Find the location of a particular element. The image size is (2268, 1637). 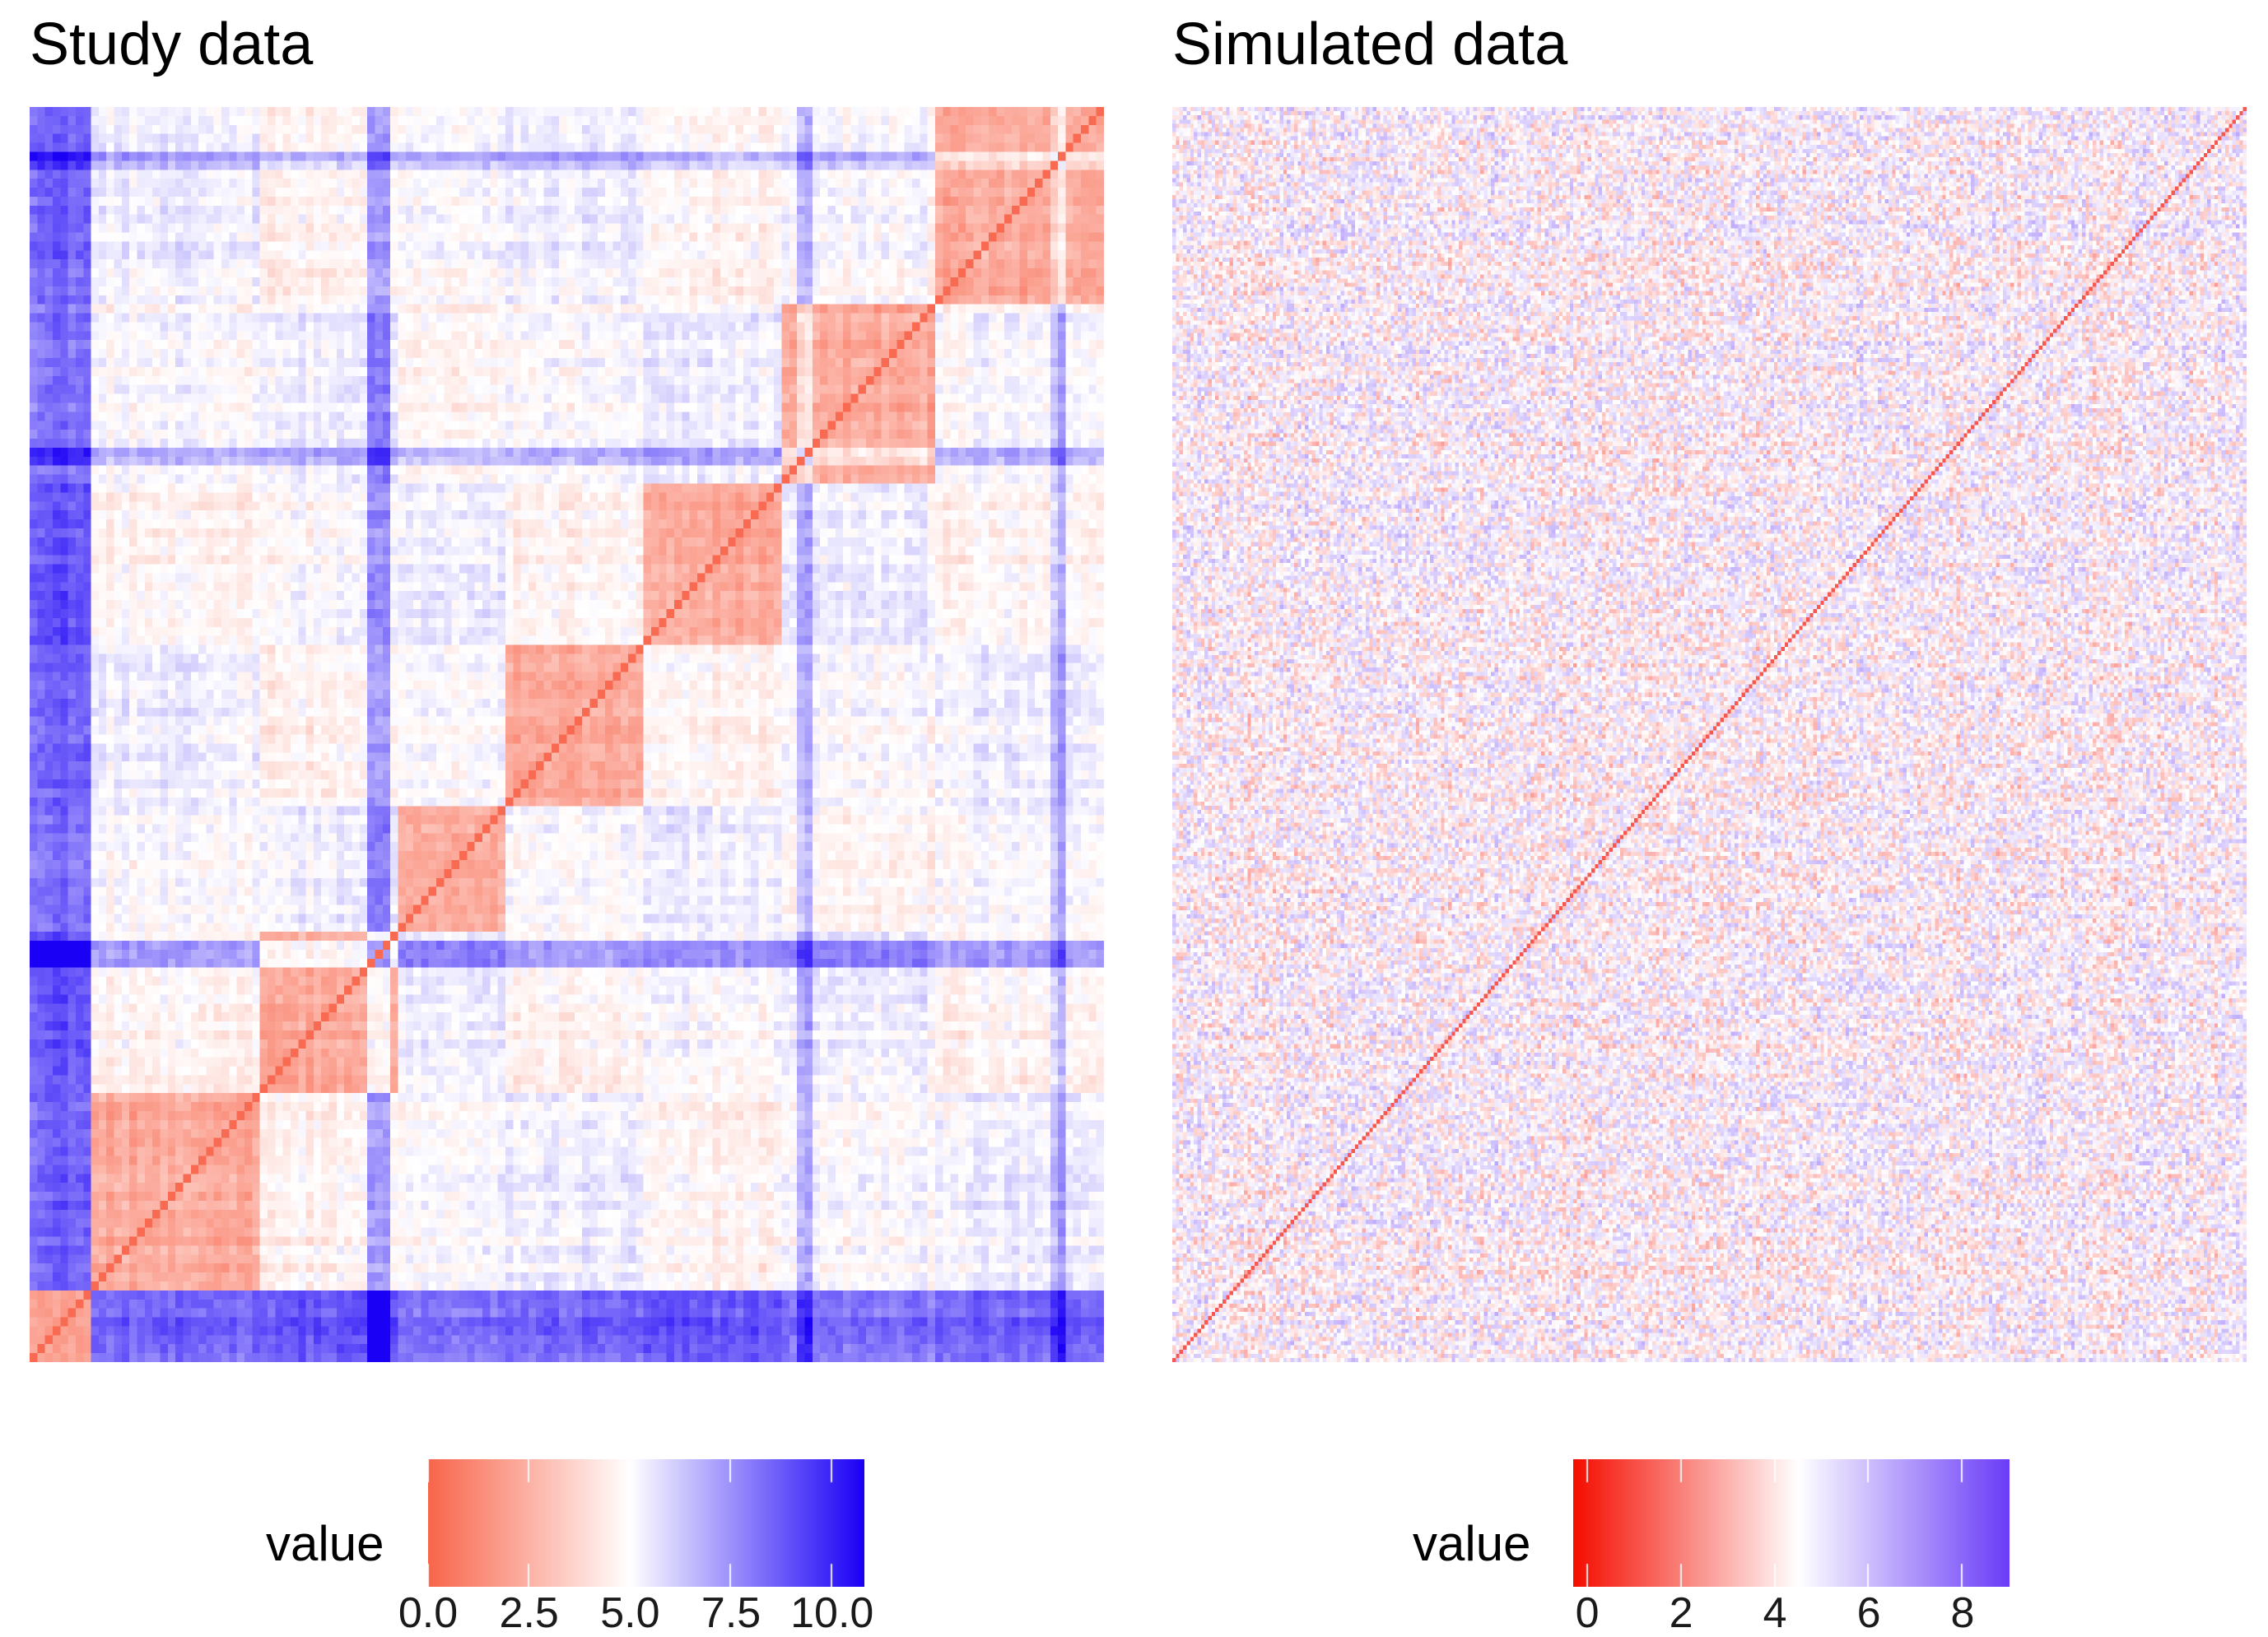

simulated-tick-label: 6 is located at coordinates (1868, 1613).